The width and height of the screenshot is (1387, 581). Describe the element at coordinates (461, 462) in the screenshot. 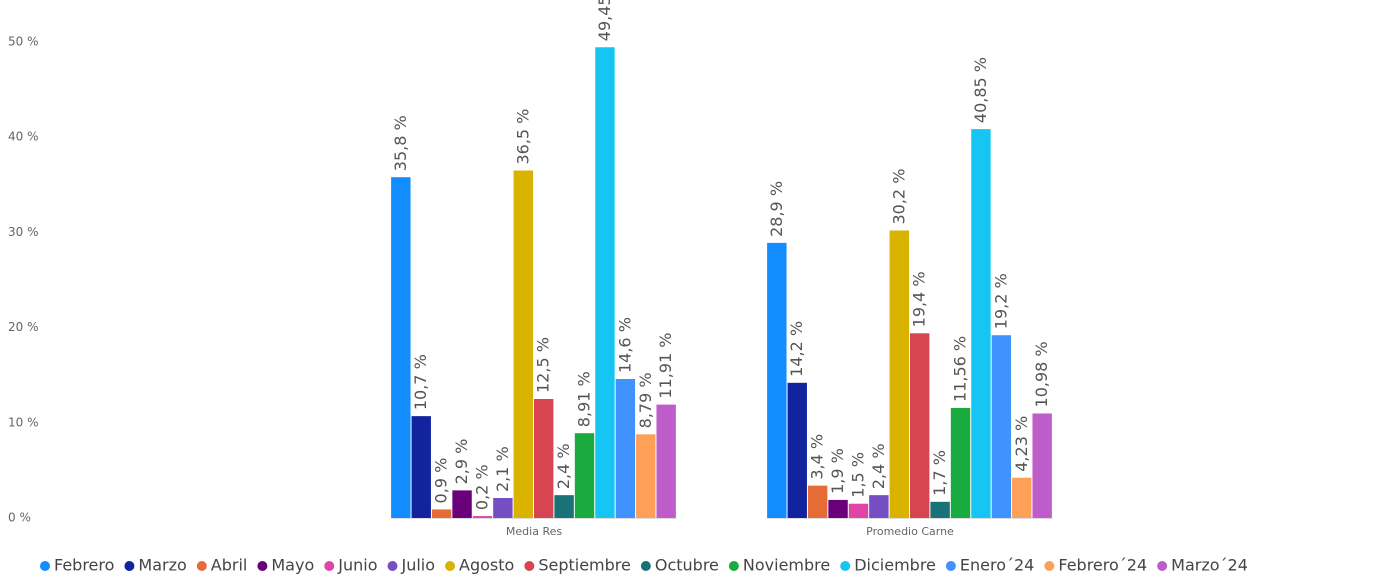

I see `data-label: 2,9 %` at that location.